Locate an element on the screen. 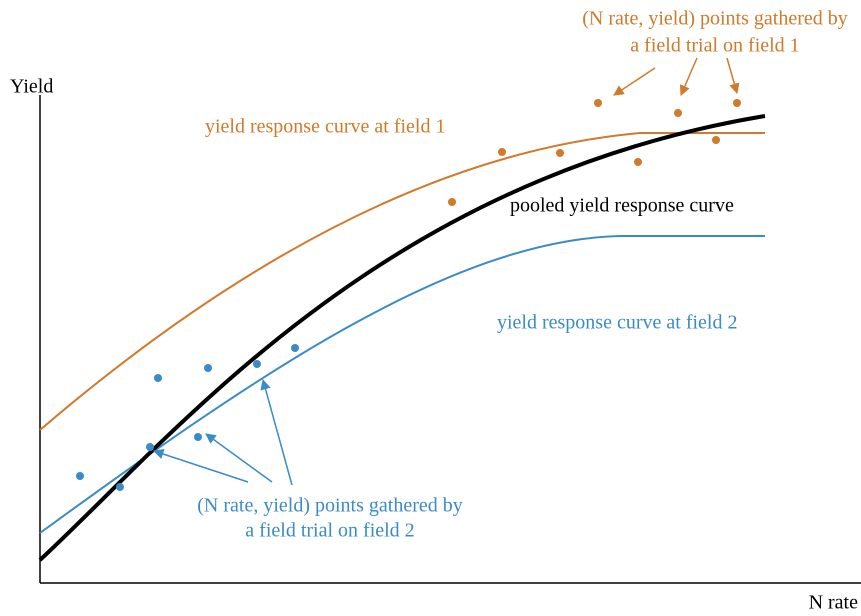 The height and width of the screenshot is (616, 861). field1-annotation: a field trial on field 1 is located at coordinates (714, 46).